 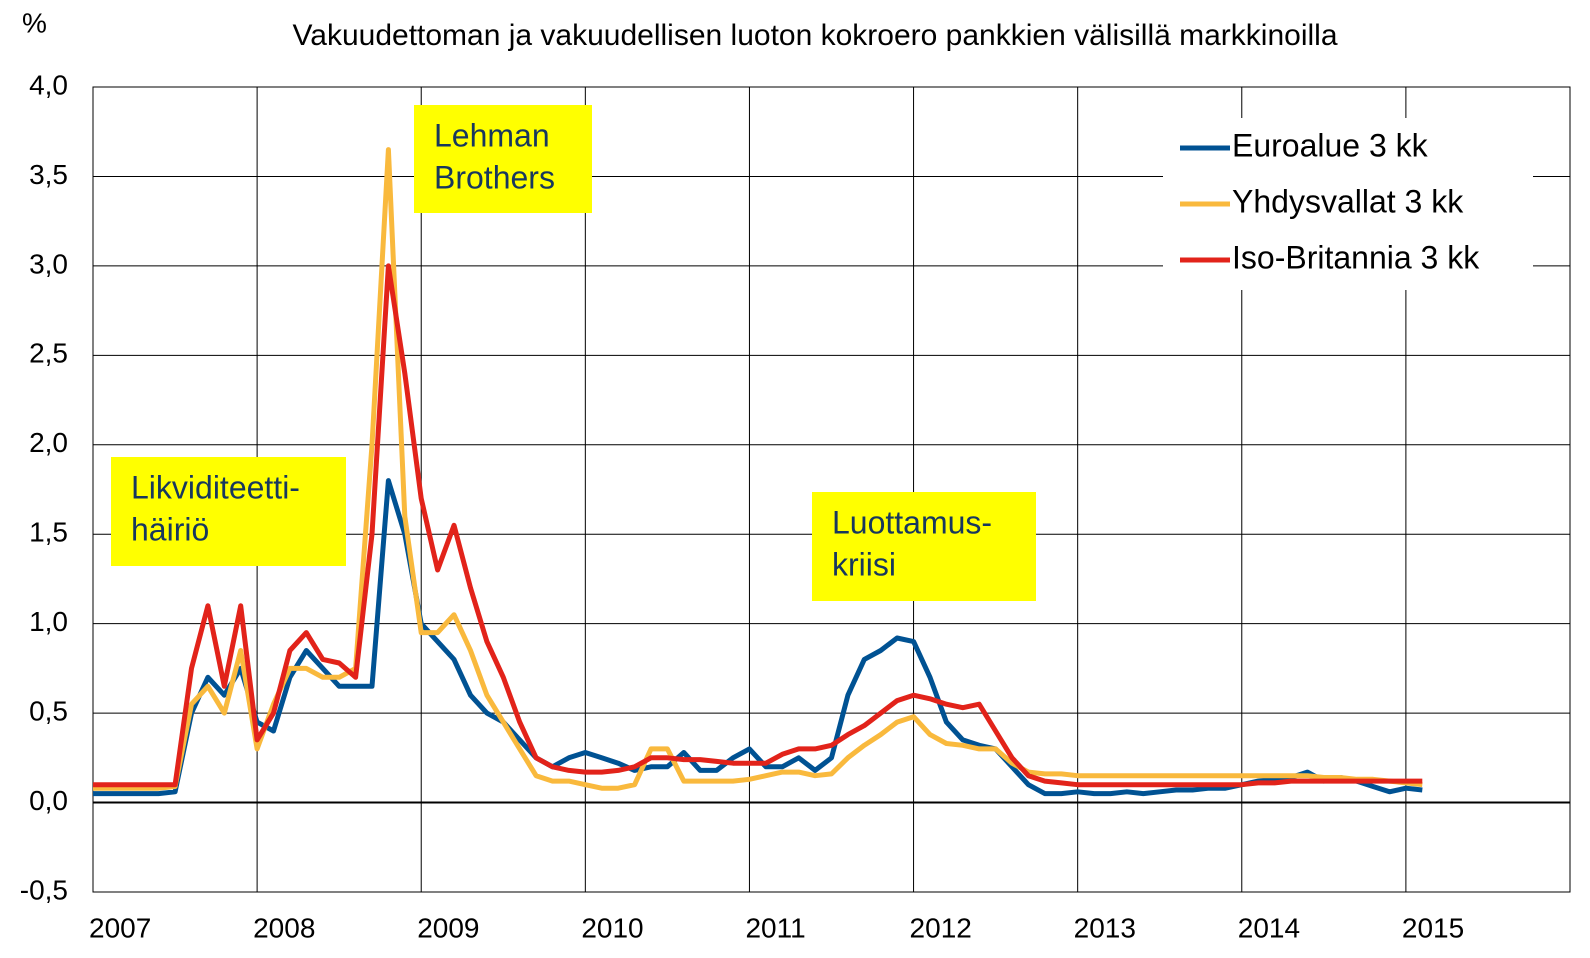 What do you see at coordinates (170, 529) in the screenshot?
I see `annotation-text: häiriö` at bounding box center [170, 529].